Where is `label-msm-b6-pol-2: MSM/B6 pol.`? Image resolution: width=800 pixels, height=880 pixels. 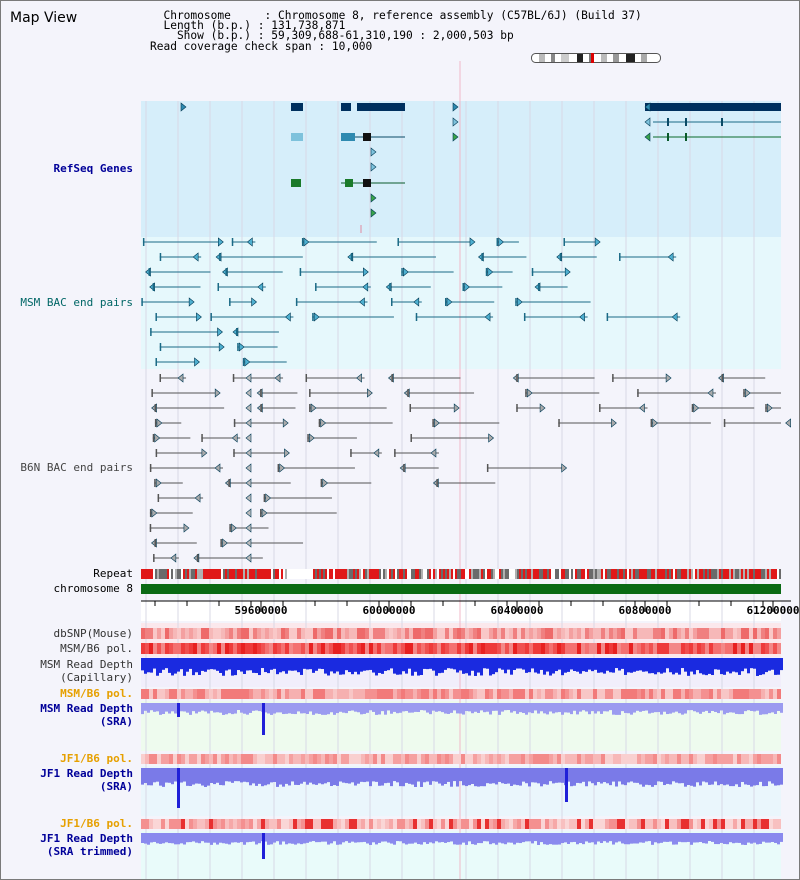
label-msm-b6-pol-2: MSM/B6 pol. is located at coordinates (96, 693).